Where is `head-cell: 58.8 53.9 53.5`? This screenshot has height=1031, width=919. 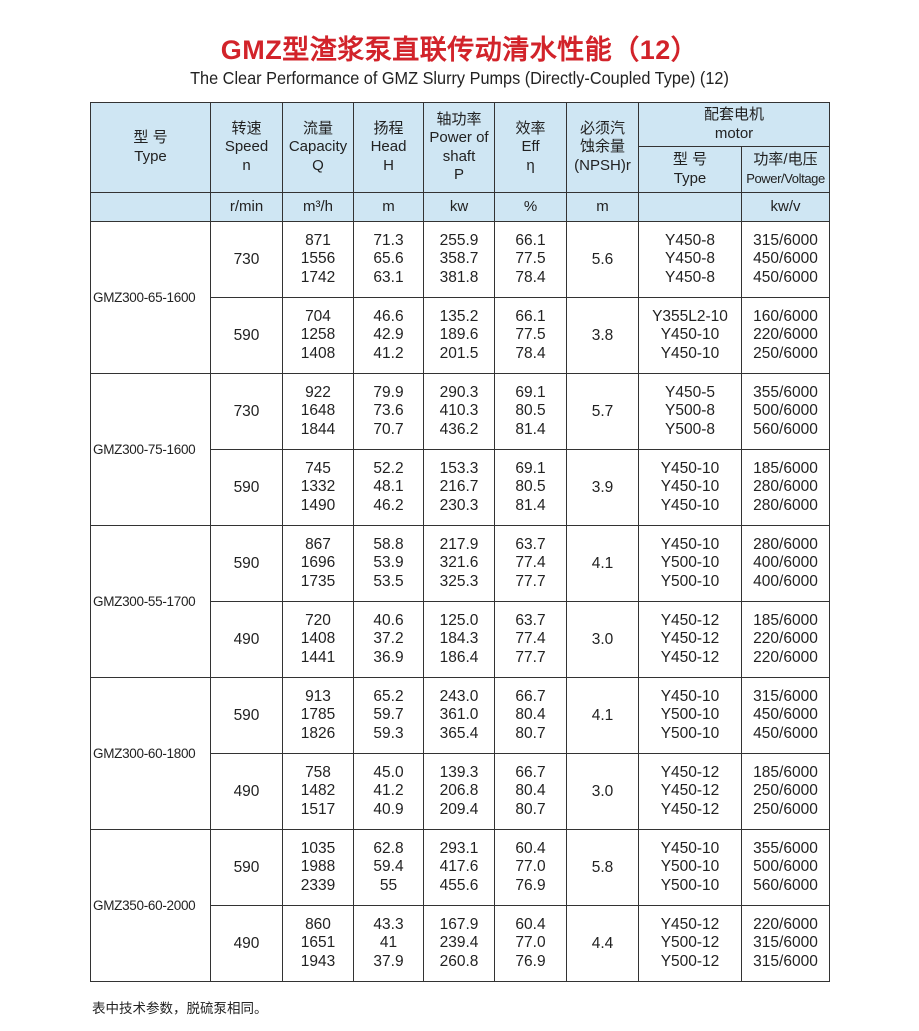 head-cell: 58.8 53.9 53.5 is located at coordinates (388, 563).